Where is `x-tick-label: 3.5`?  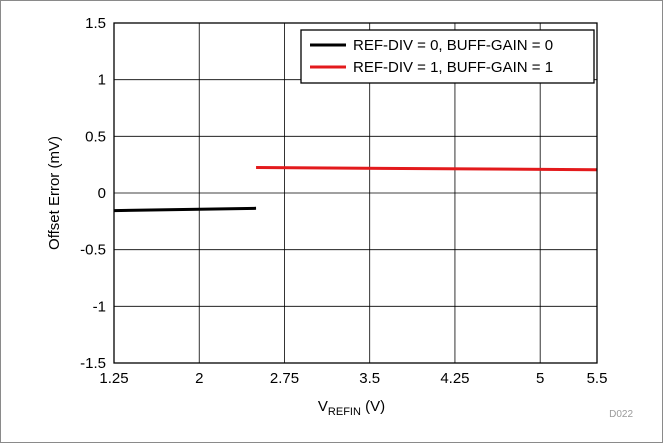 x-tick-label: 3.5 is located at coordinates (369, 378).